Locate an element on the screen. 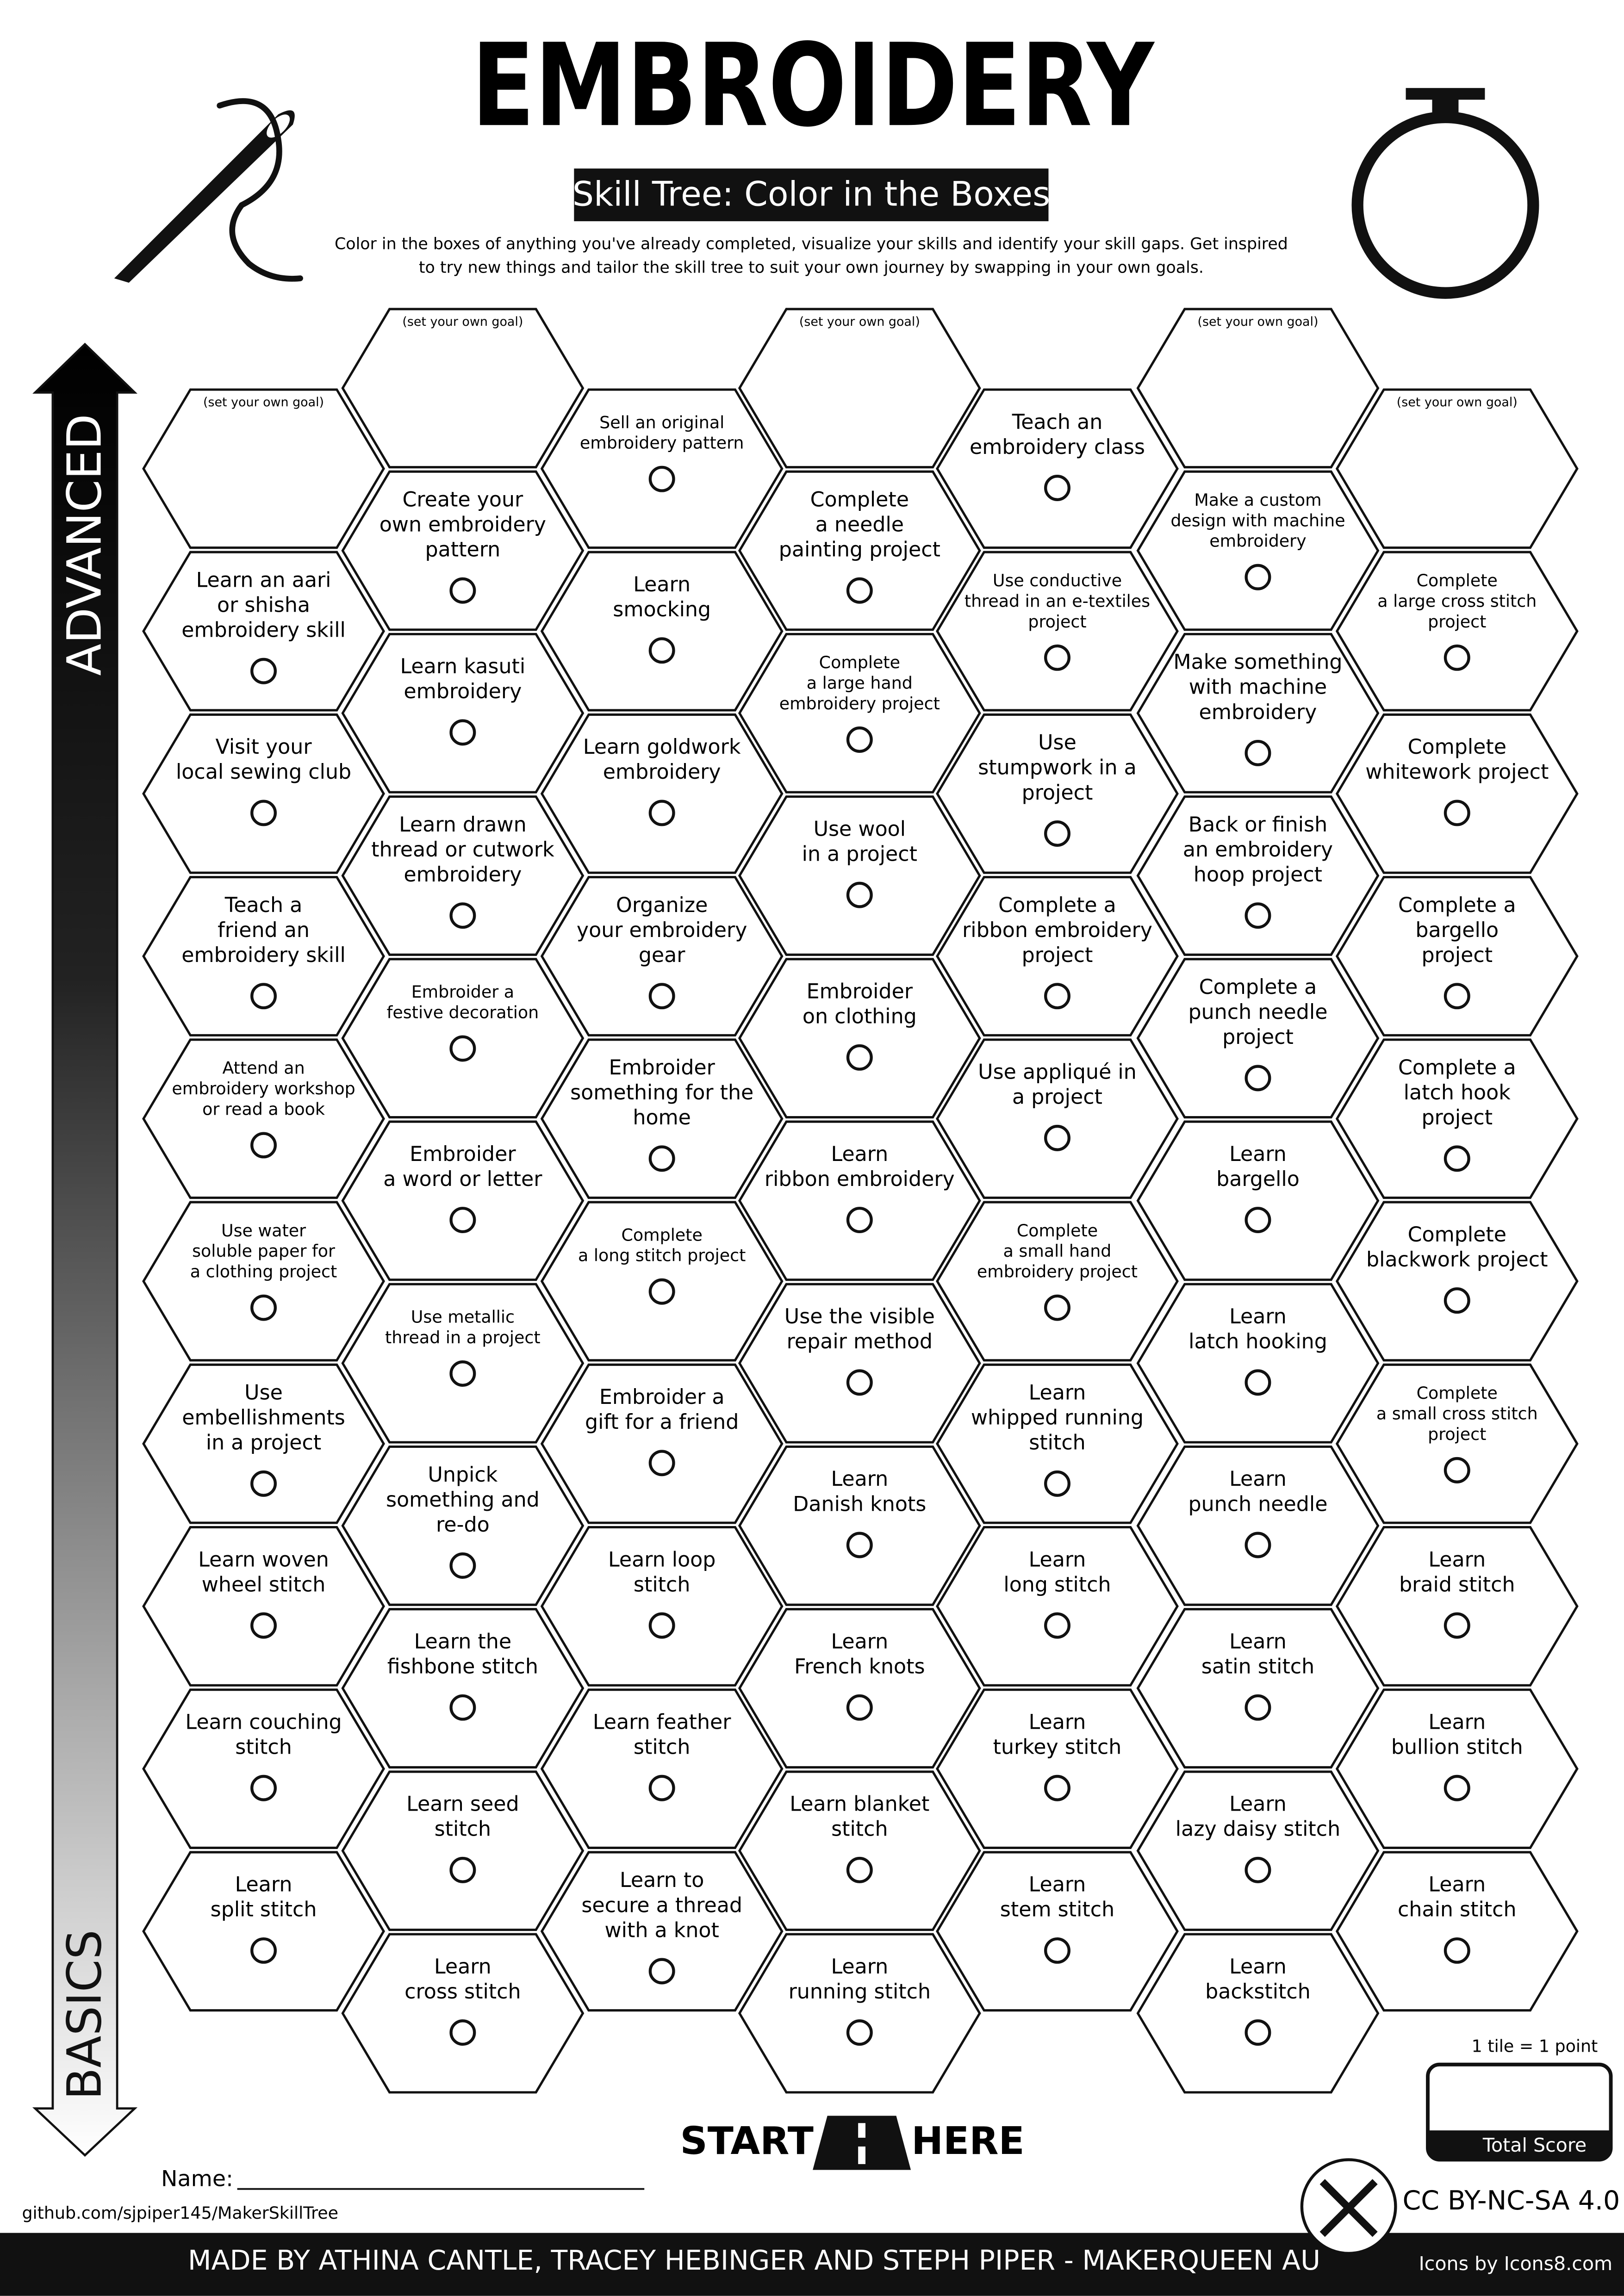  tile-text: Danish knots is located at coordinates (859, 1504).